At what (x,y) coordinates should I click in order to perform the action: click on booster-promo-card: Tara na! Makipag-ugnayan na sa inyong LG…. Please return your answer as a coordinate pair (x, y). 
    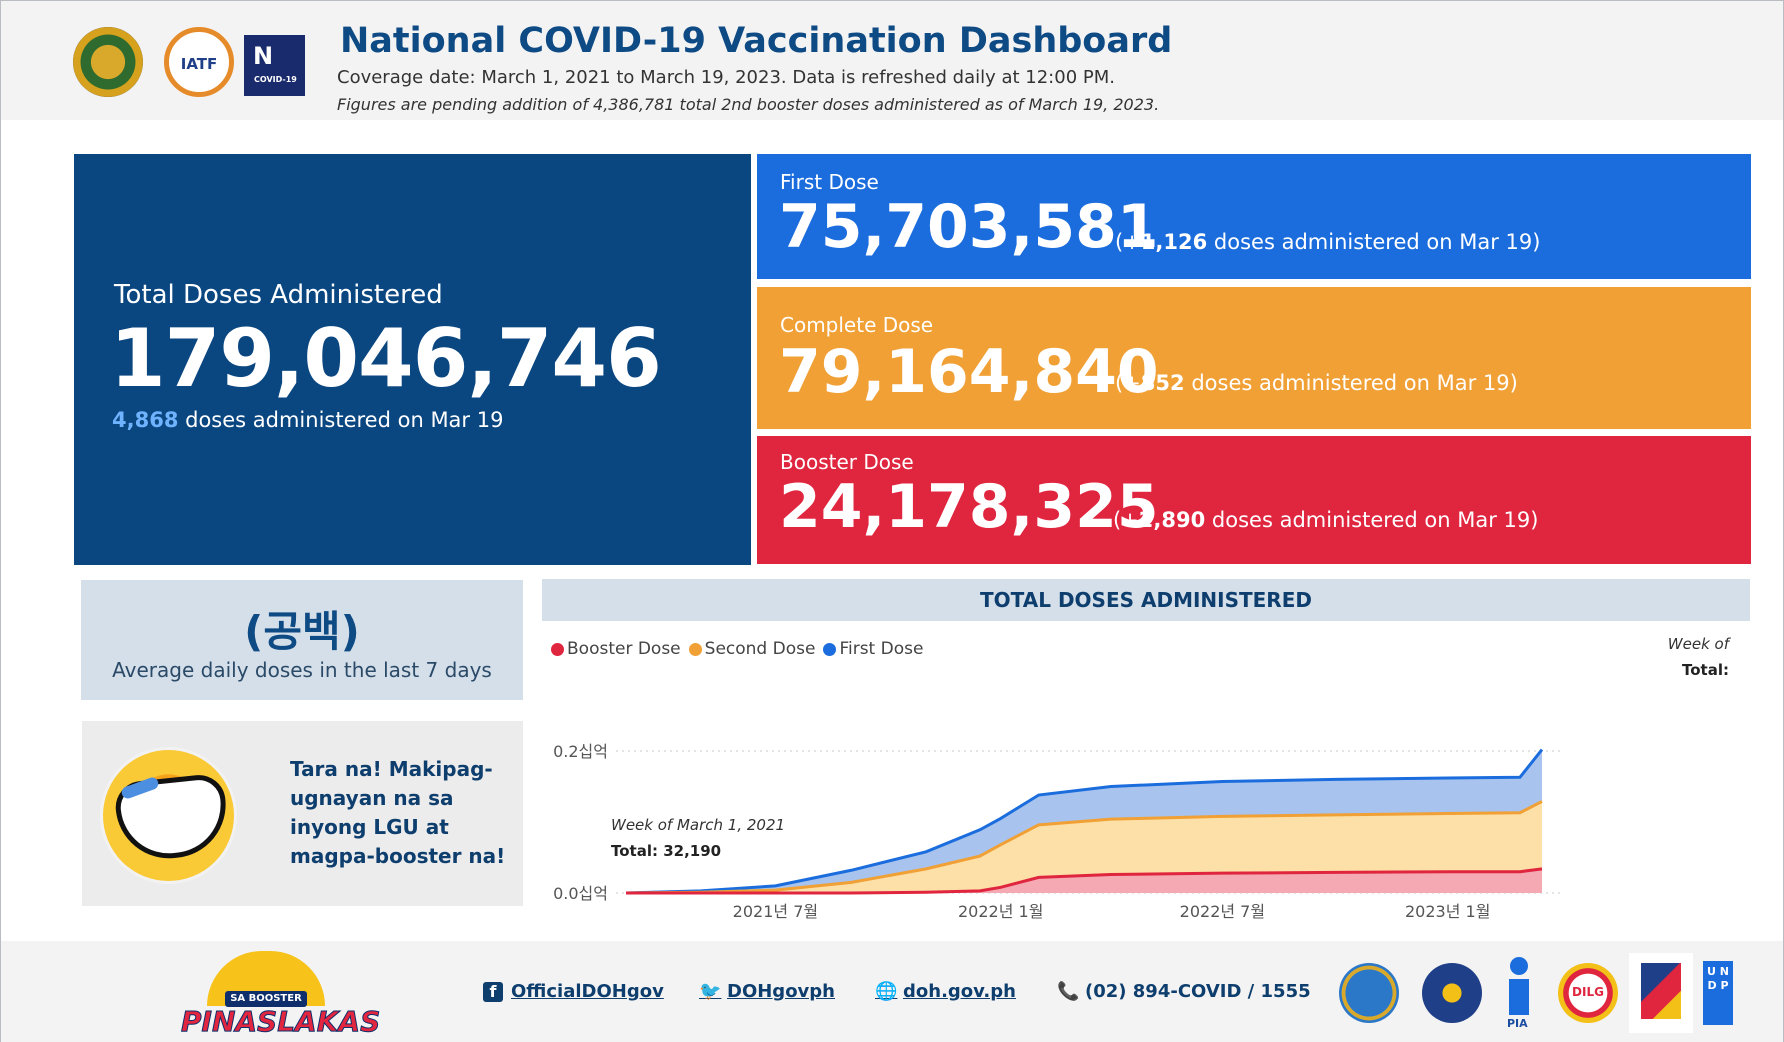
    Looking at the image, I should click on (302, 813).